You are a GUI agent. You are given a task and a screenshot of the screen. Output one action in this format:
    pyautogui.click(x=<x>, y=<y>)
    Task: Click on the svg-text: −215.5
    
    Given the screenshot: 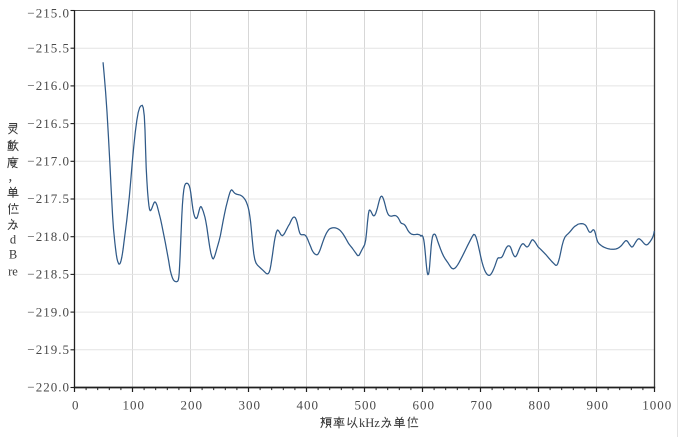 What is the action you would take?
    pyautogui.click(x=48, y=47)
    